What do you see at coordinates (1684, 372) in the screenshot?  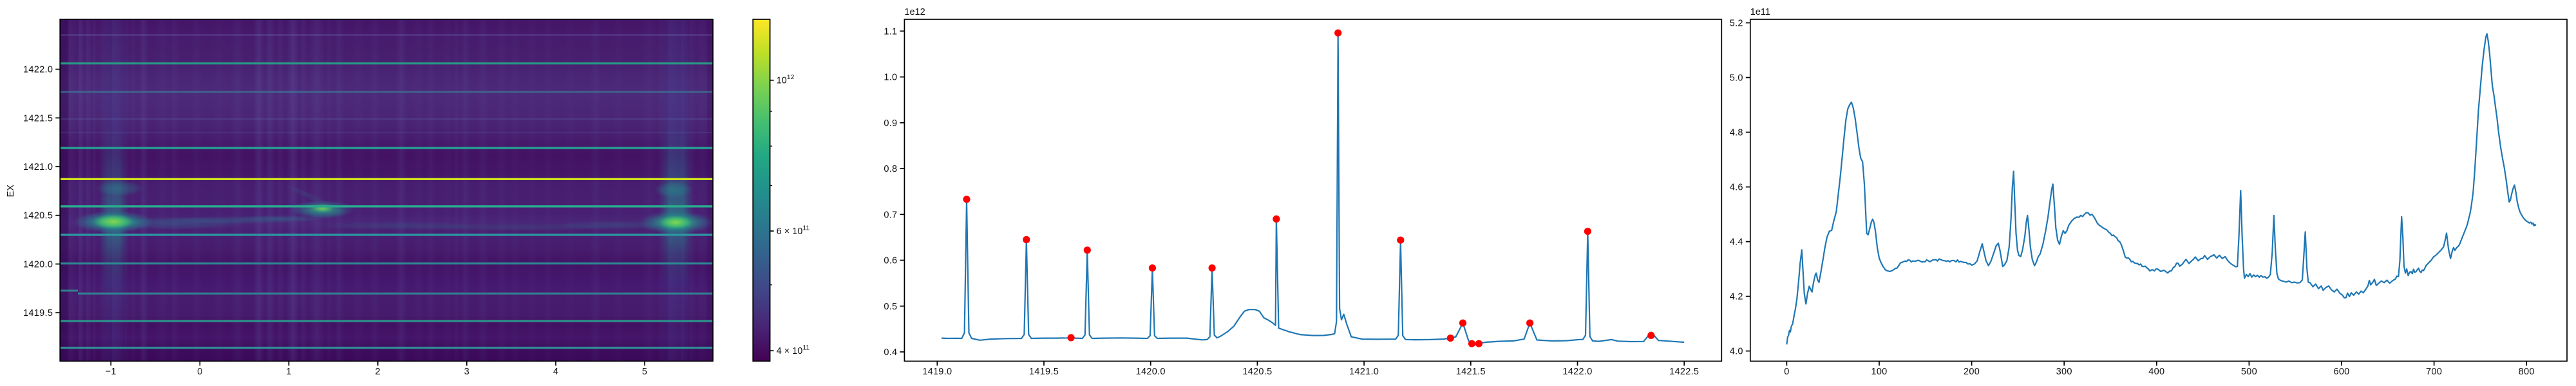 I see `svg-text: 1422.5` at bounding box center [1684, 372].